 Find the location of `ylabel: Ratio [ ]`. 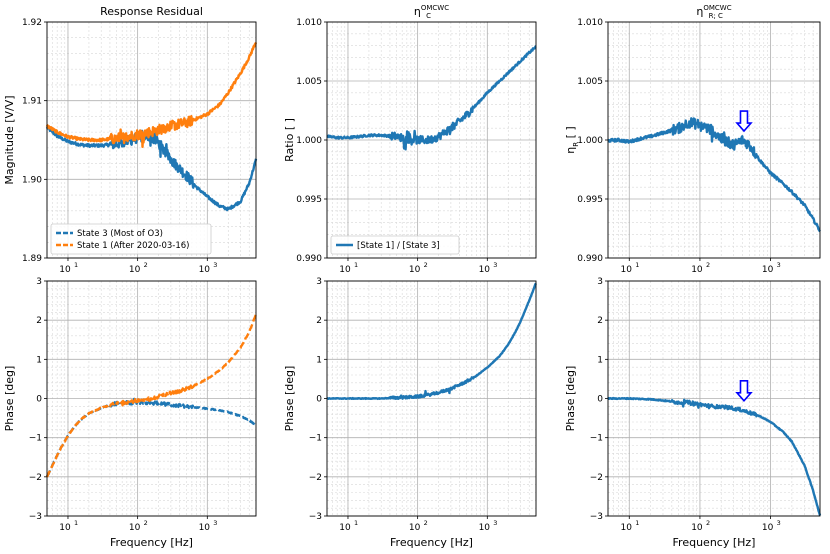

ylabel: Ratio [ ] is located at coordinates (289, 140).